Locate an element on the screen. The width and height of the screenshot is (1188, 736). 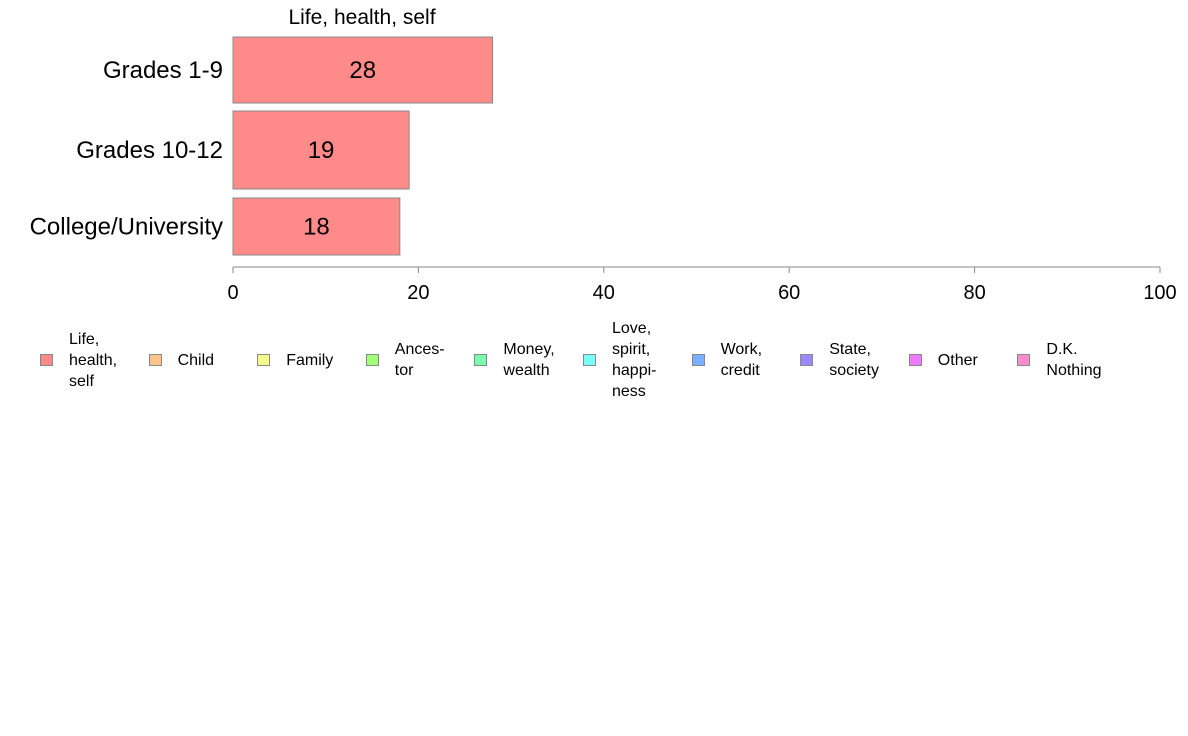
legend-label: Money, wealth is located at coordinates (529, 360).